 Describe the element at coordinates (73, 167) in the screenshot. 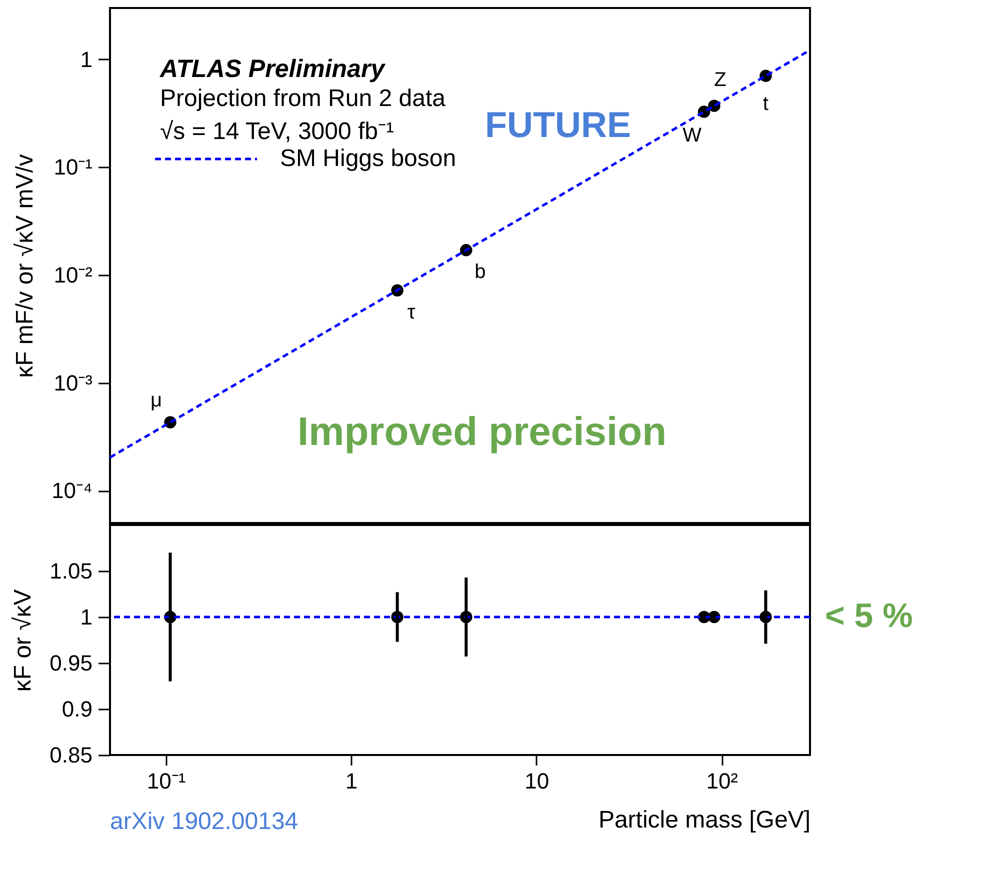

I see `y-tick-label: 10⁻¹` at that location.